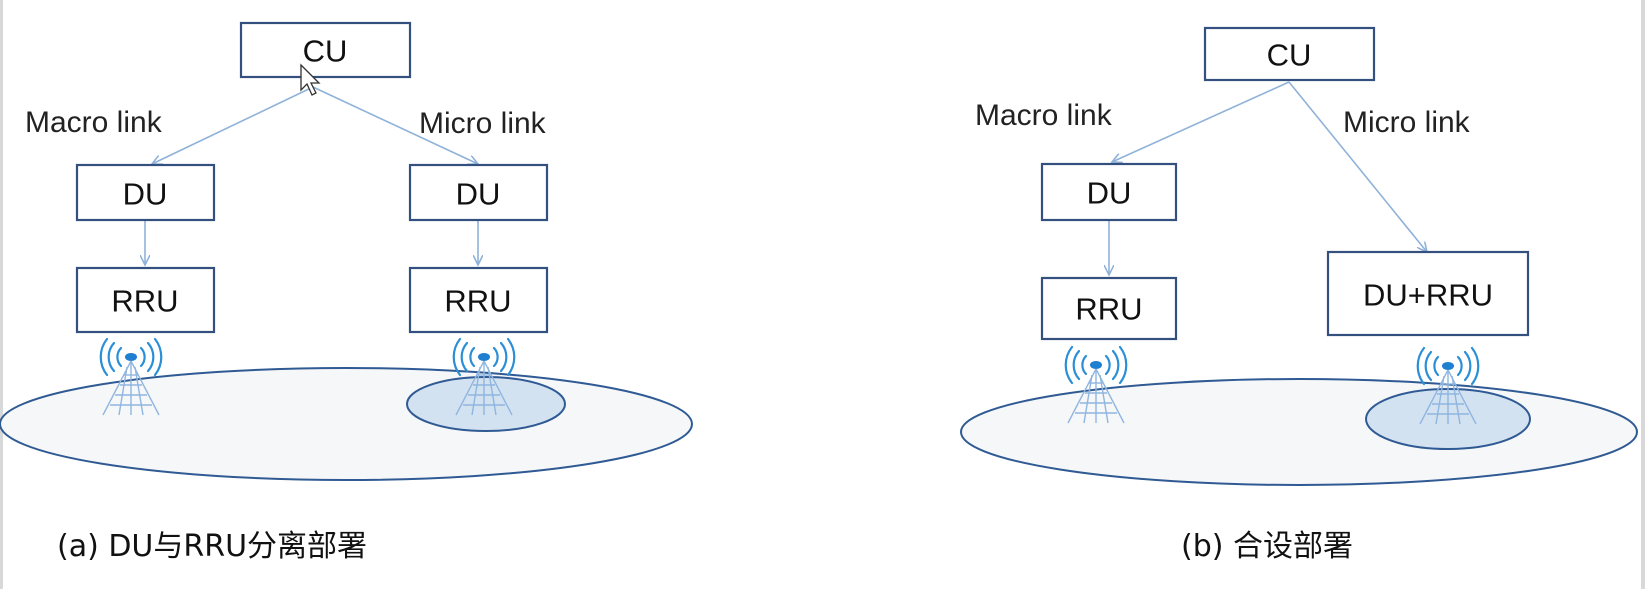 This screenshot has height=589, width=1645. What do you see at coordinates (1643, 294) in the screenshot?
I see `right-frame-edge` at bounding box center [1643, 294].